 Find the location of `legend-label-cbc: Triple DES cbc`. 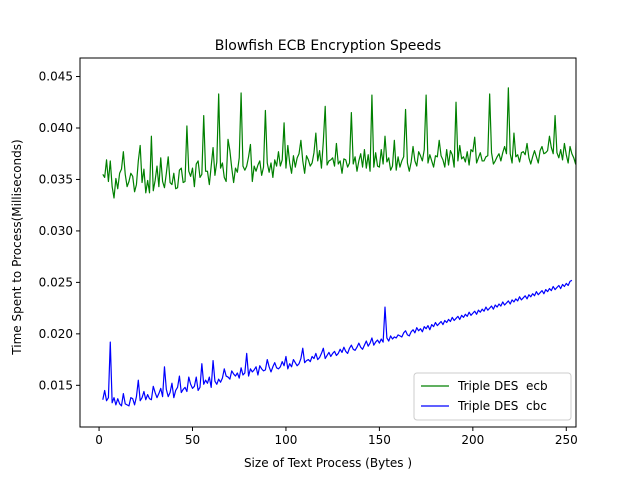

legend-label-cbc: Triple DES cbc is located at coordinates (502, 406).